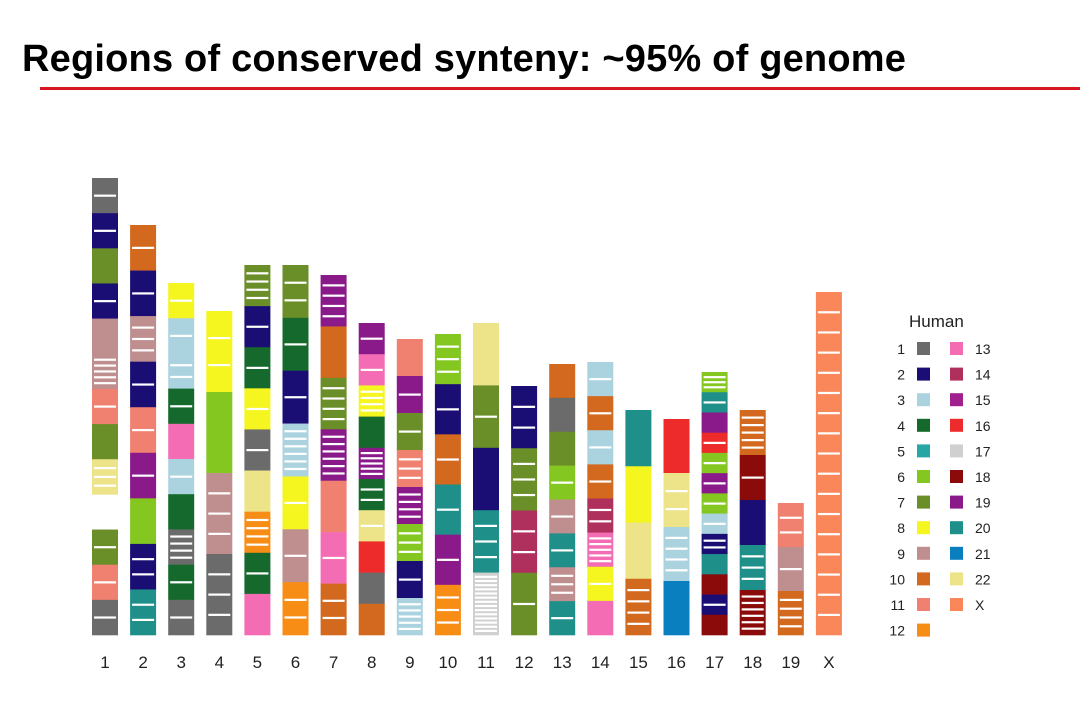  Describe the element at coordinates (913, 477) in the screenshot. I see `legend-item: 6` at that location.